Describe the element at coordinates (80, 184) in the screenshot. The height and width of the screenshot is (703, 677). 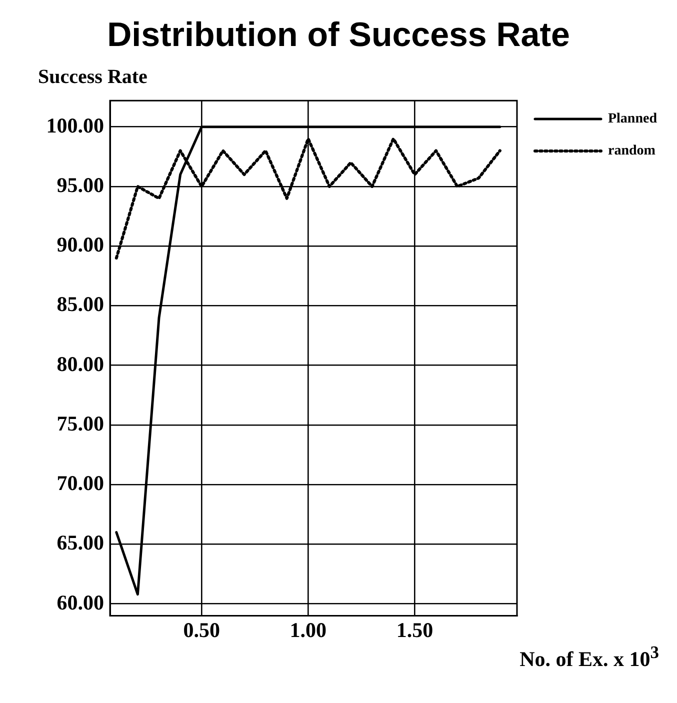
I see `y-tick-label: 95.00` at that location.